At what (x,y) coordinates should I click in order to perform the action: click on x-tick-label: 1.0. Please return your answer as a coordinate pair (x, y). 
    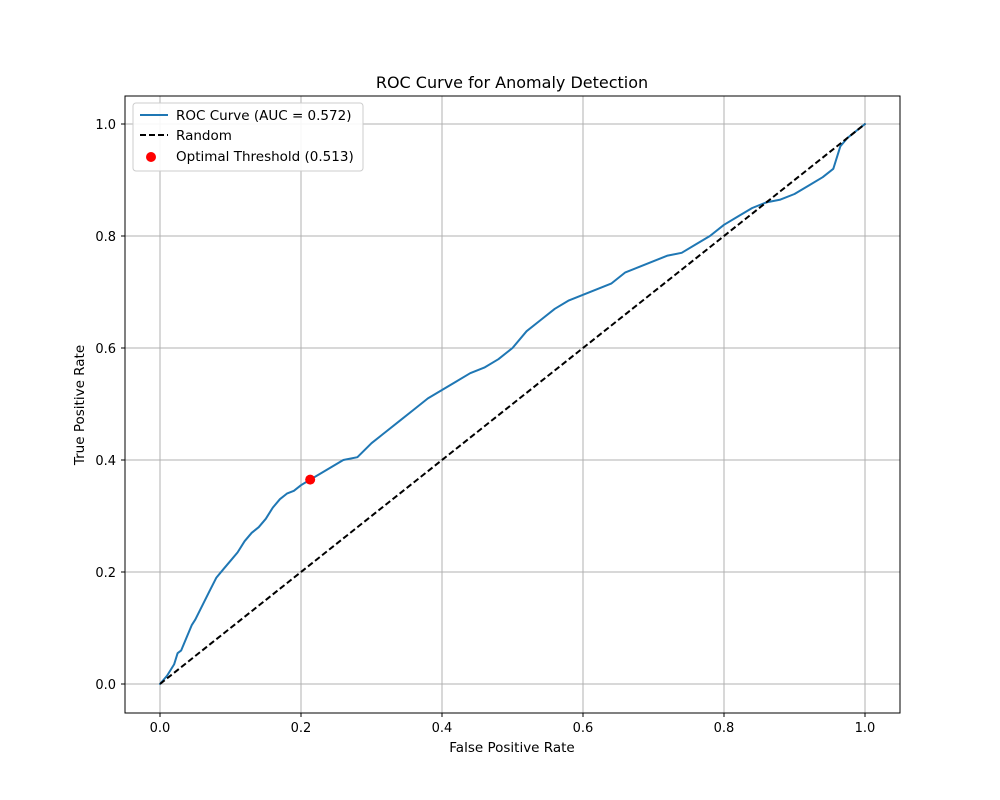
    Looking at the image, I should click on (865, 728).